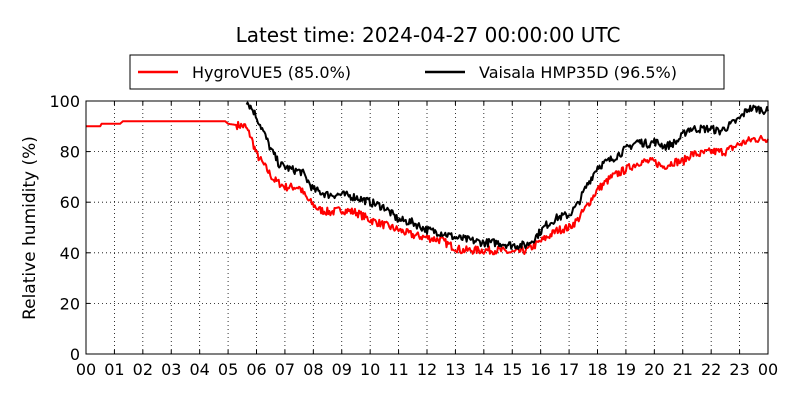 This screenshot has height=400, width=800. Describe the element at coordinates (540, 369) in the screenshot. I see `x-tick-label: 16` at that location.